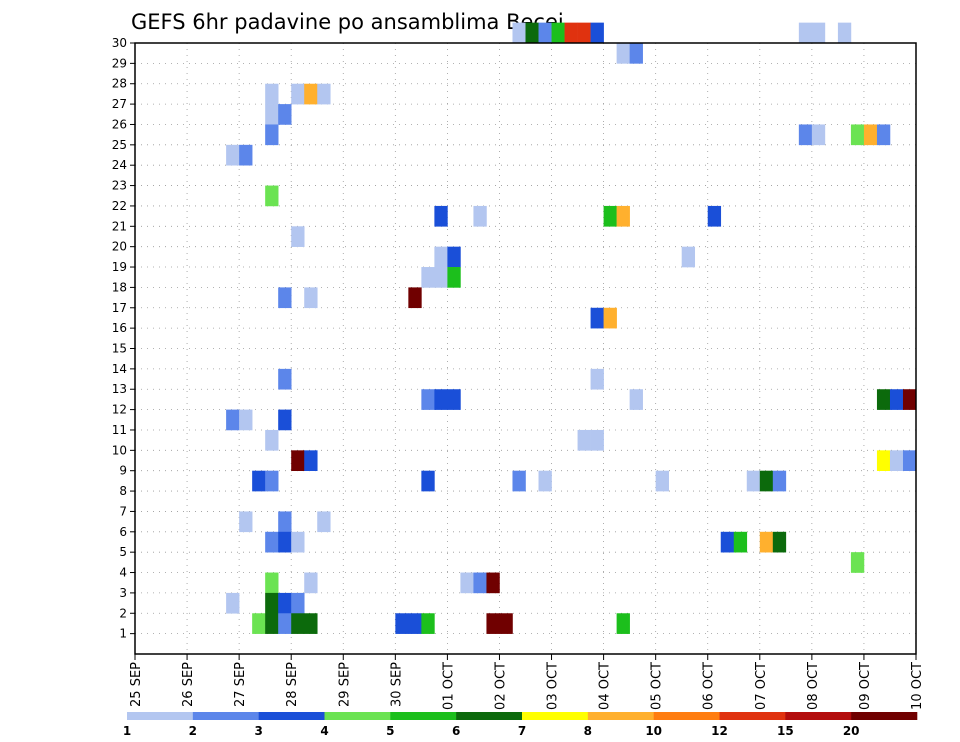  I want to click on x-tick-label: 26 SEP, so click(188, 684).